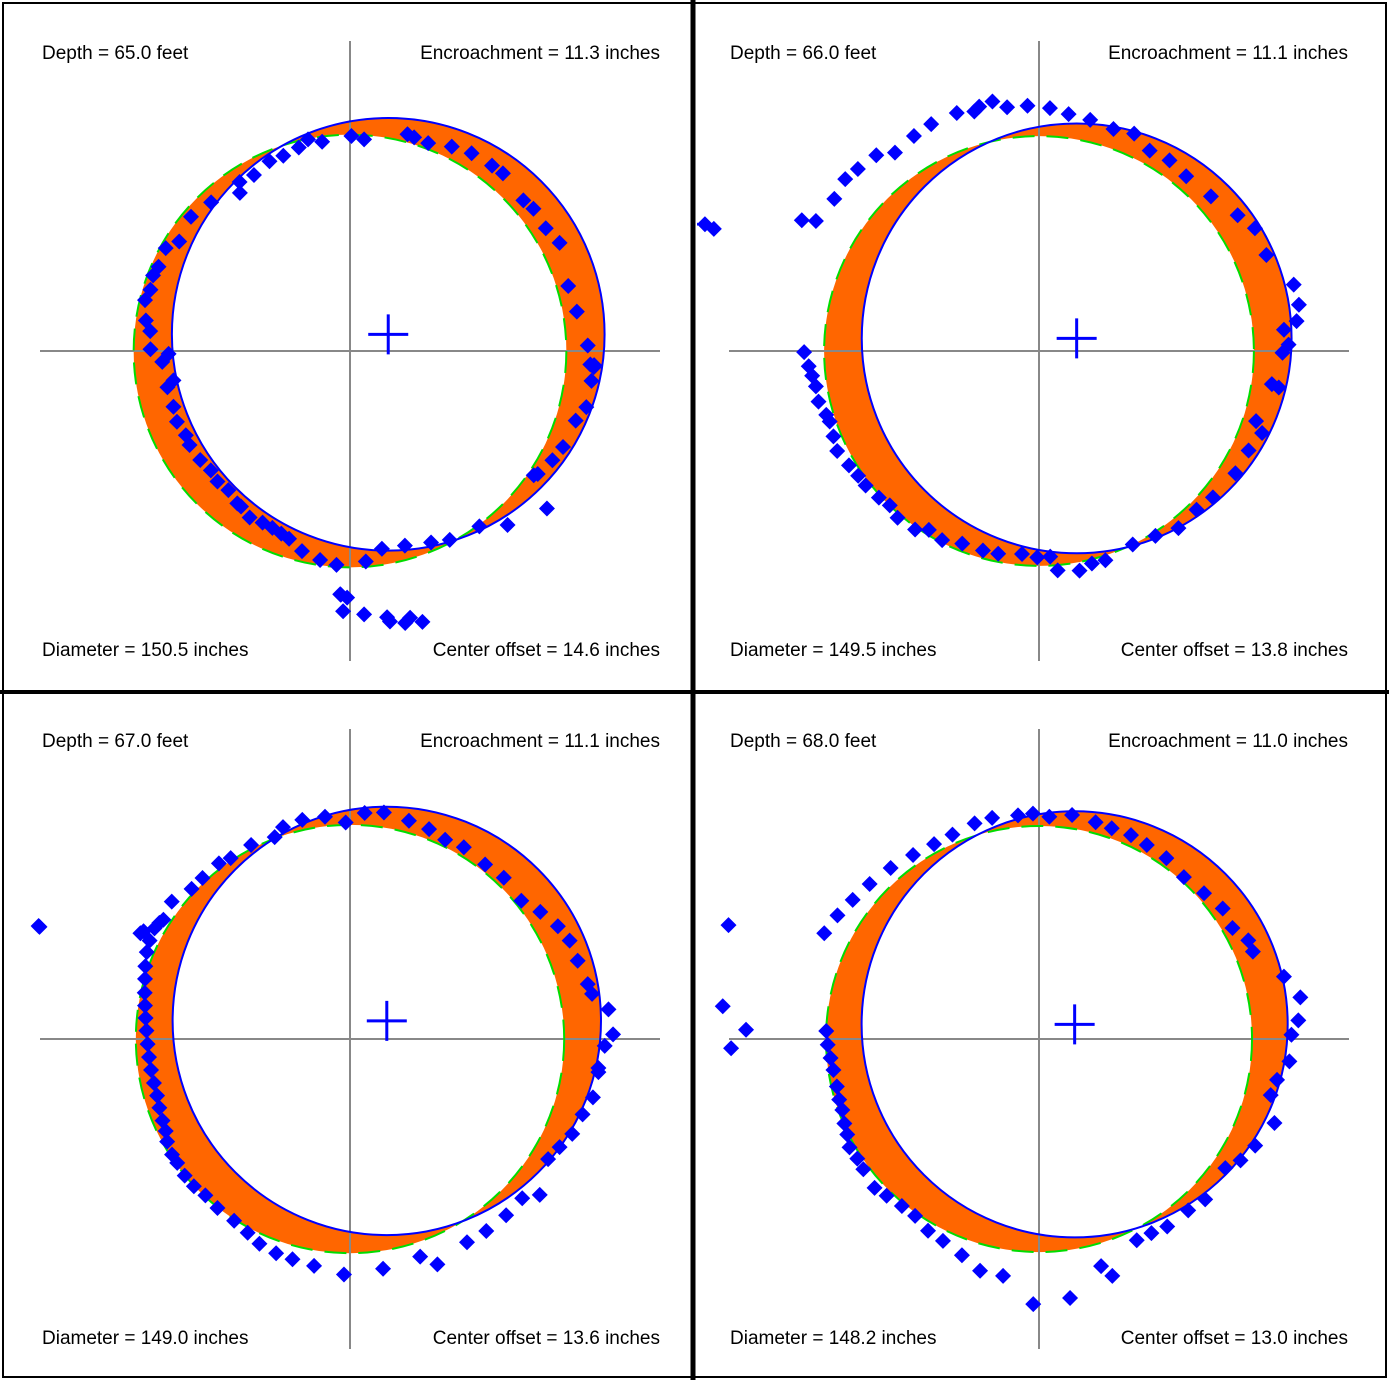 The height and width of the screenshot is (1380, 1389). I want to click on encroachment-label: Encroachment = 11.3 inches, so click(540, 53).